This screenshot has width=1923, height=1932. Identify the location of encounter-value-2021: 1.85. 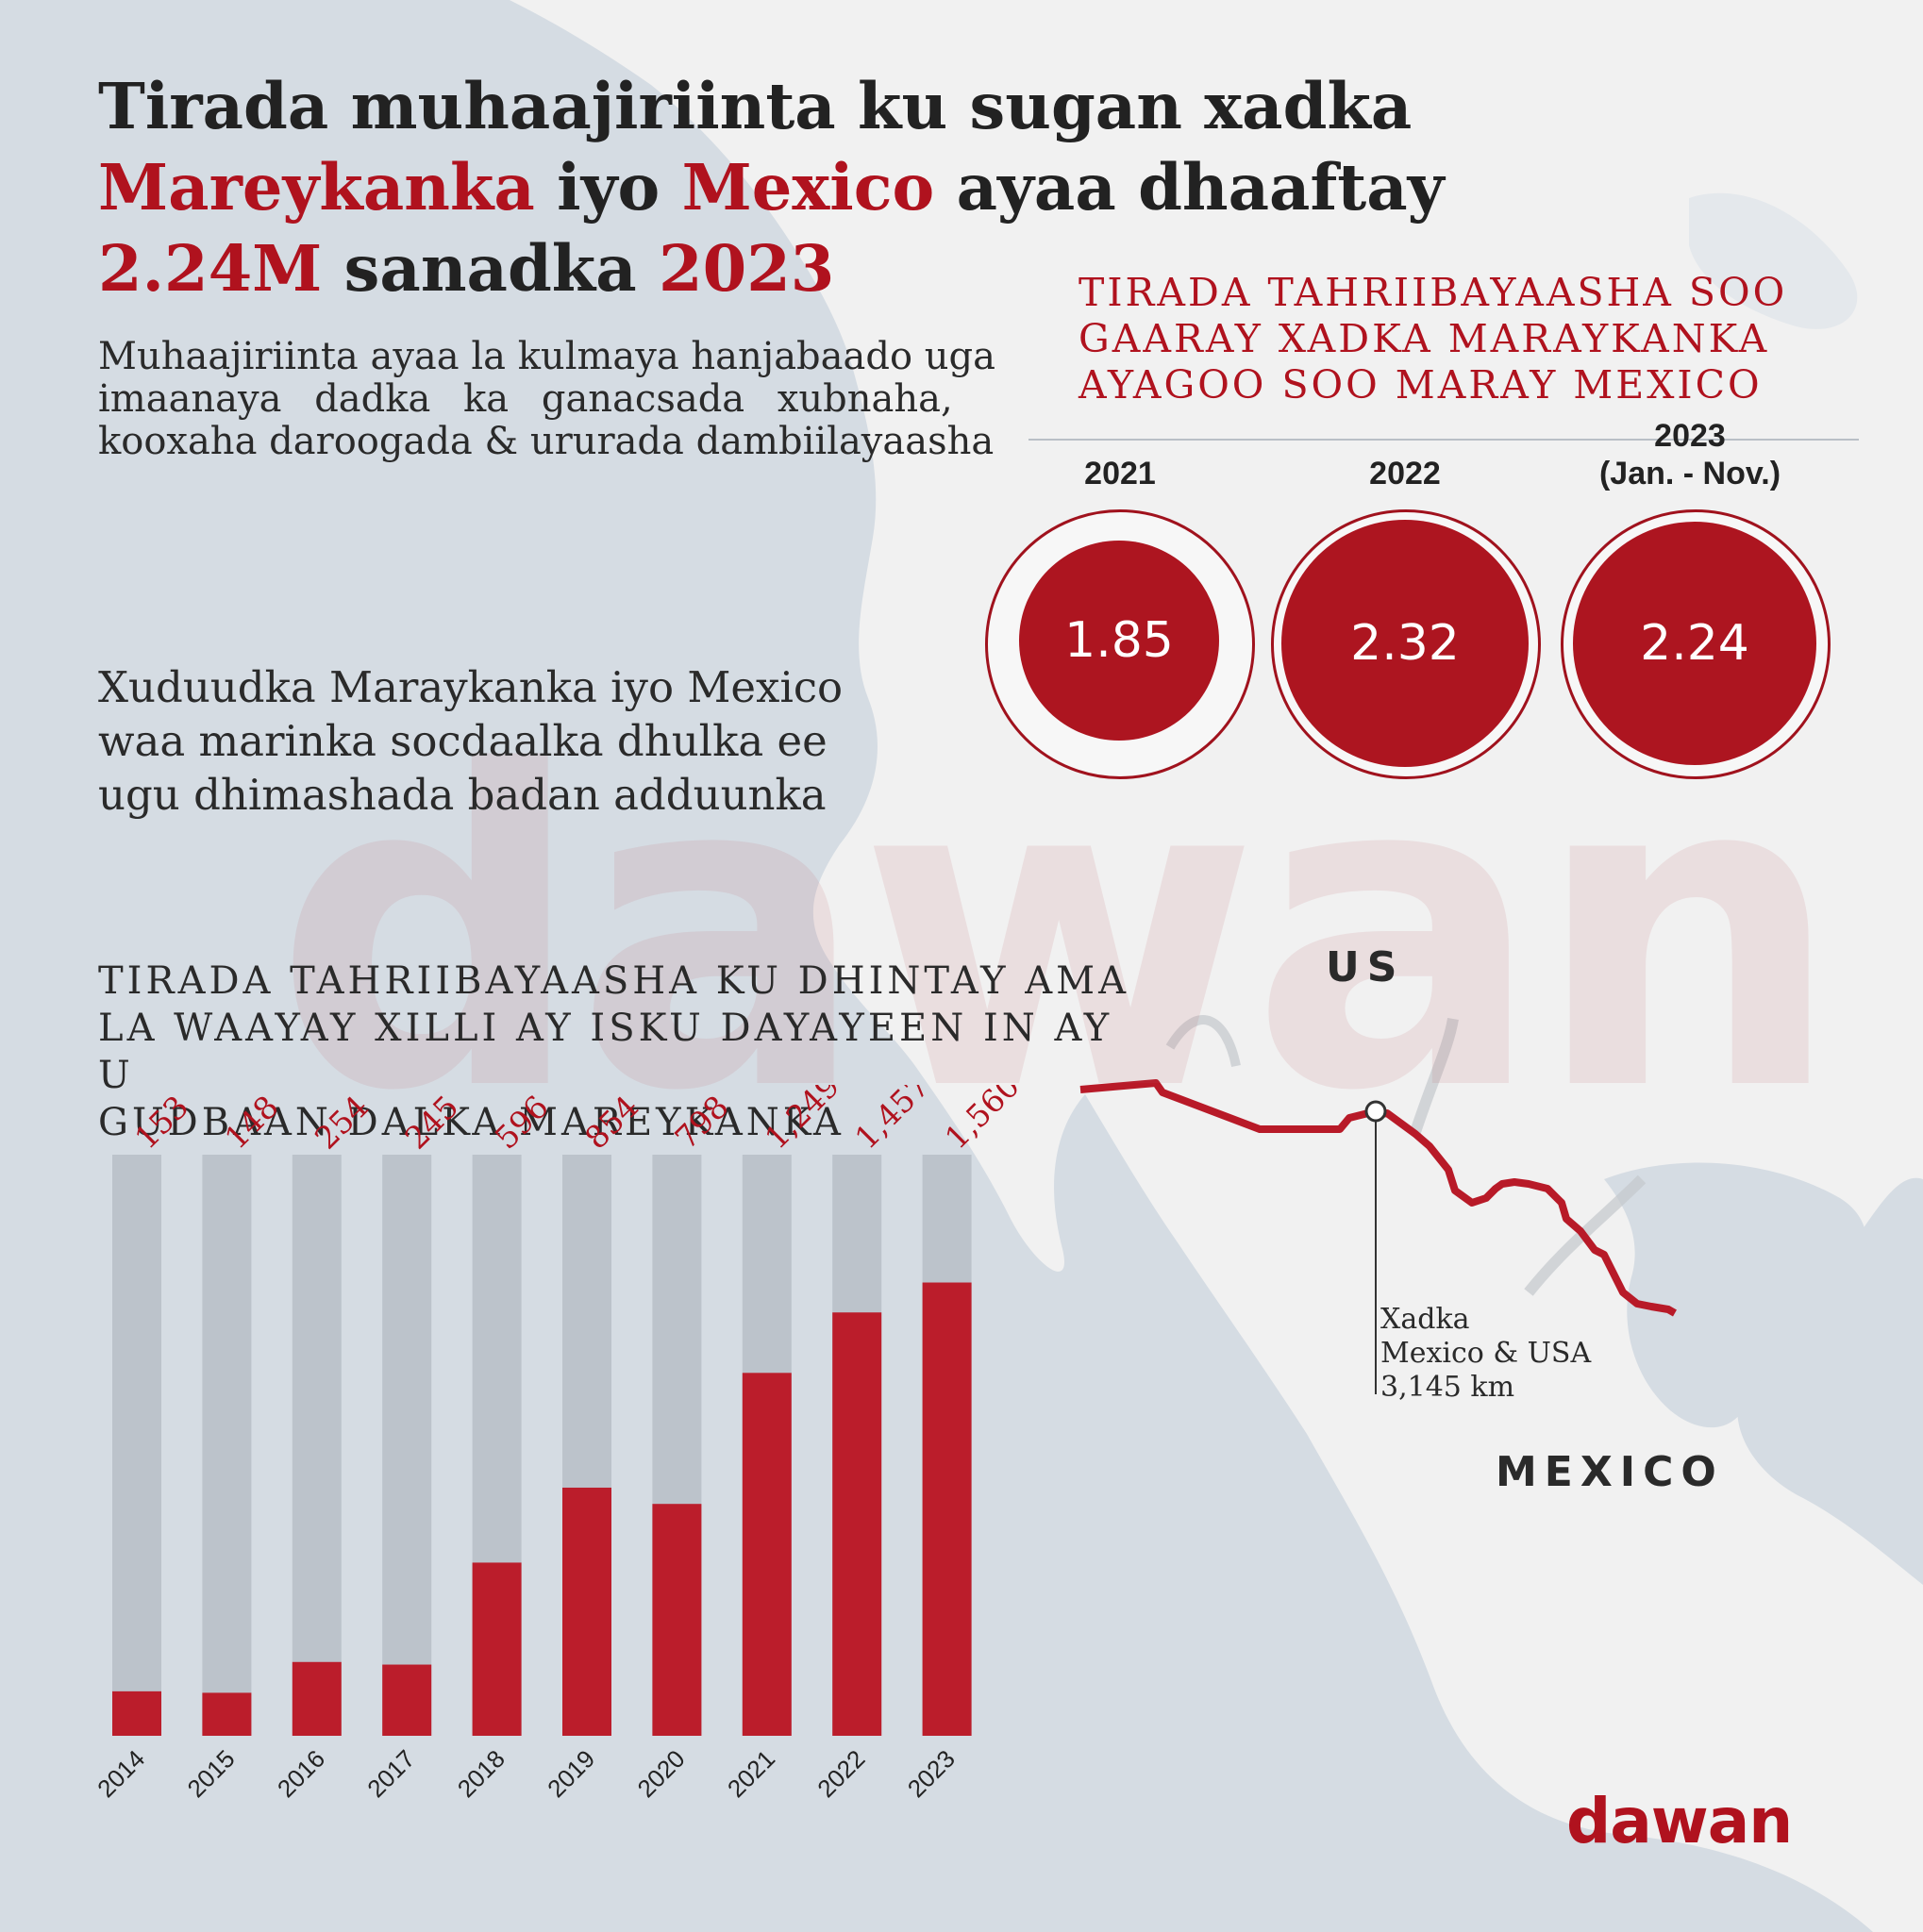
(1119, 641).